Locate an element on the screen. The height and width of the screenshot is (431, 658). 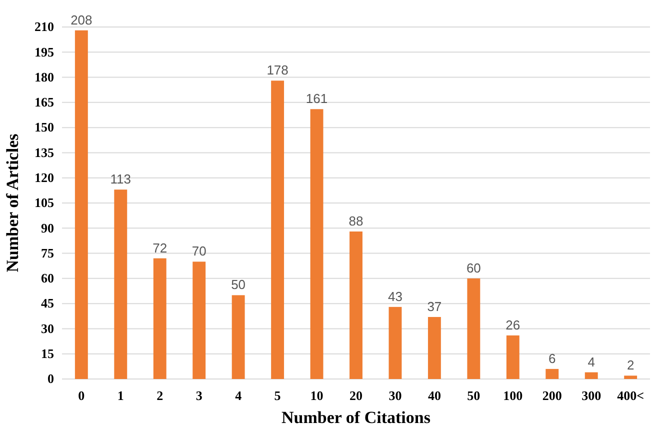
data-label: 2 is located at coordinates (630, 365).